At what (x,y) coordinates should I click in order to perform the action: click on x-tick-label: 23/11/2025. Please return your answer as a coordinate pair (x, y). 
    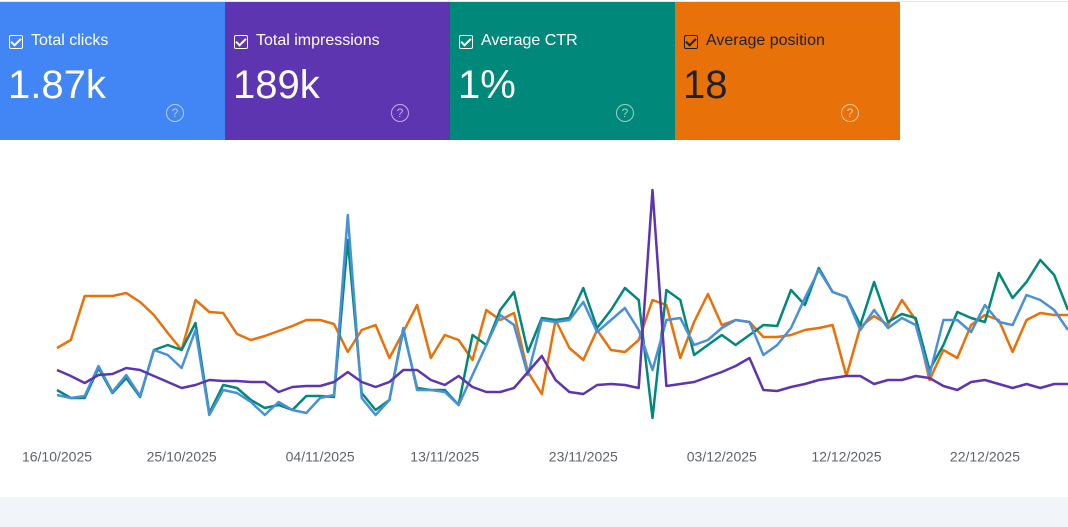
    Looking at the image, I should click on (583, 457).